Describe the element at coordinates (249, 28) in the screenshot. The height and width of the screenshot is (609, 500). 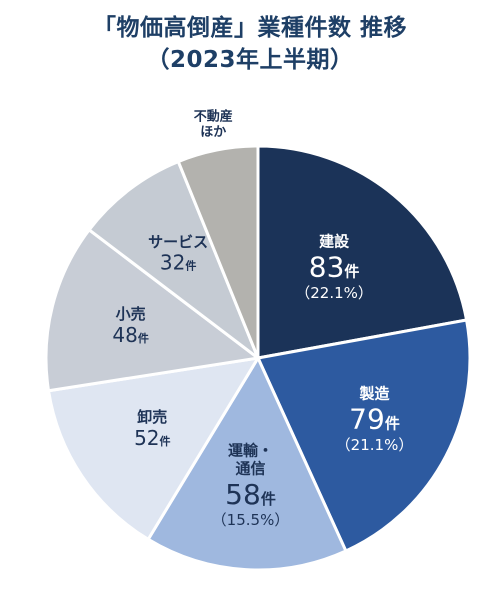
I see `chart-title: 「物価高倒産」業種件数 推移` at that location.